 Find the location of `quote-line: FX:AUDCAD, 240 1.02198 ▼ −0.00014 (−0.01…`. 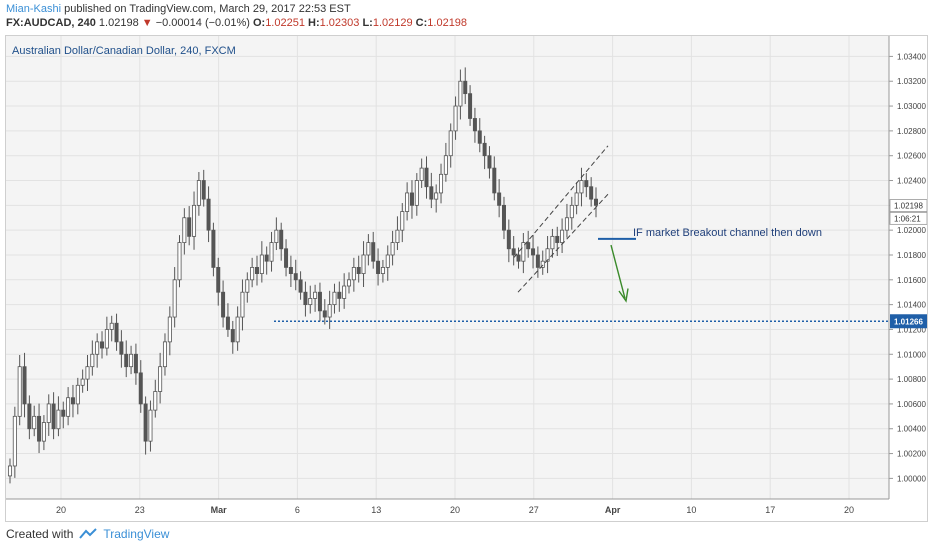

quote-line: FX:AUDCAD, 240 1.02198 ▼ −0.00014 (−0.01… is located at coordinates (236, 23).